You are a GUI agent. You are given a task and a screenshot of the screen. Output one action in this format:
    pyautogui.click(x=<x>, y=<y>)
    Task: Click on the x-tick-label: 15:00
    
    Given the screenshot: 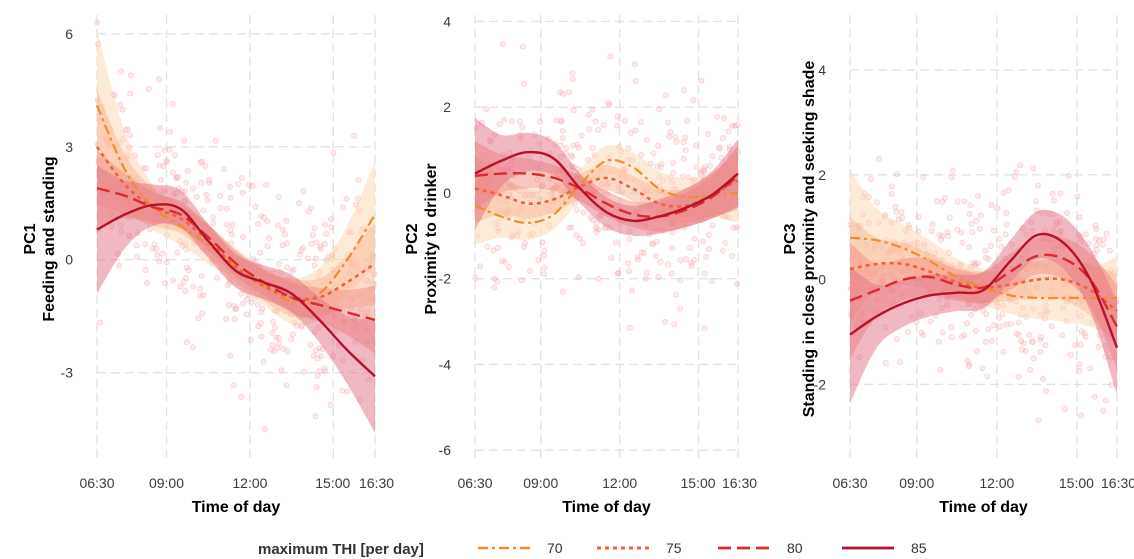 What is the action you would take?
    pyautogui.click(x=332, y=483)
    